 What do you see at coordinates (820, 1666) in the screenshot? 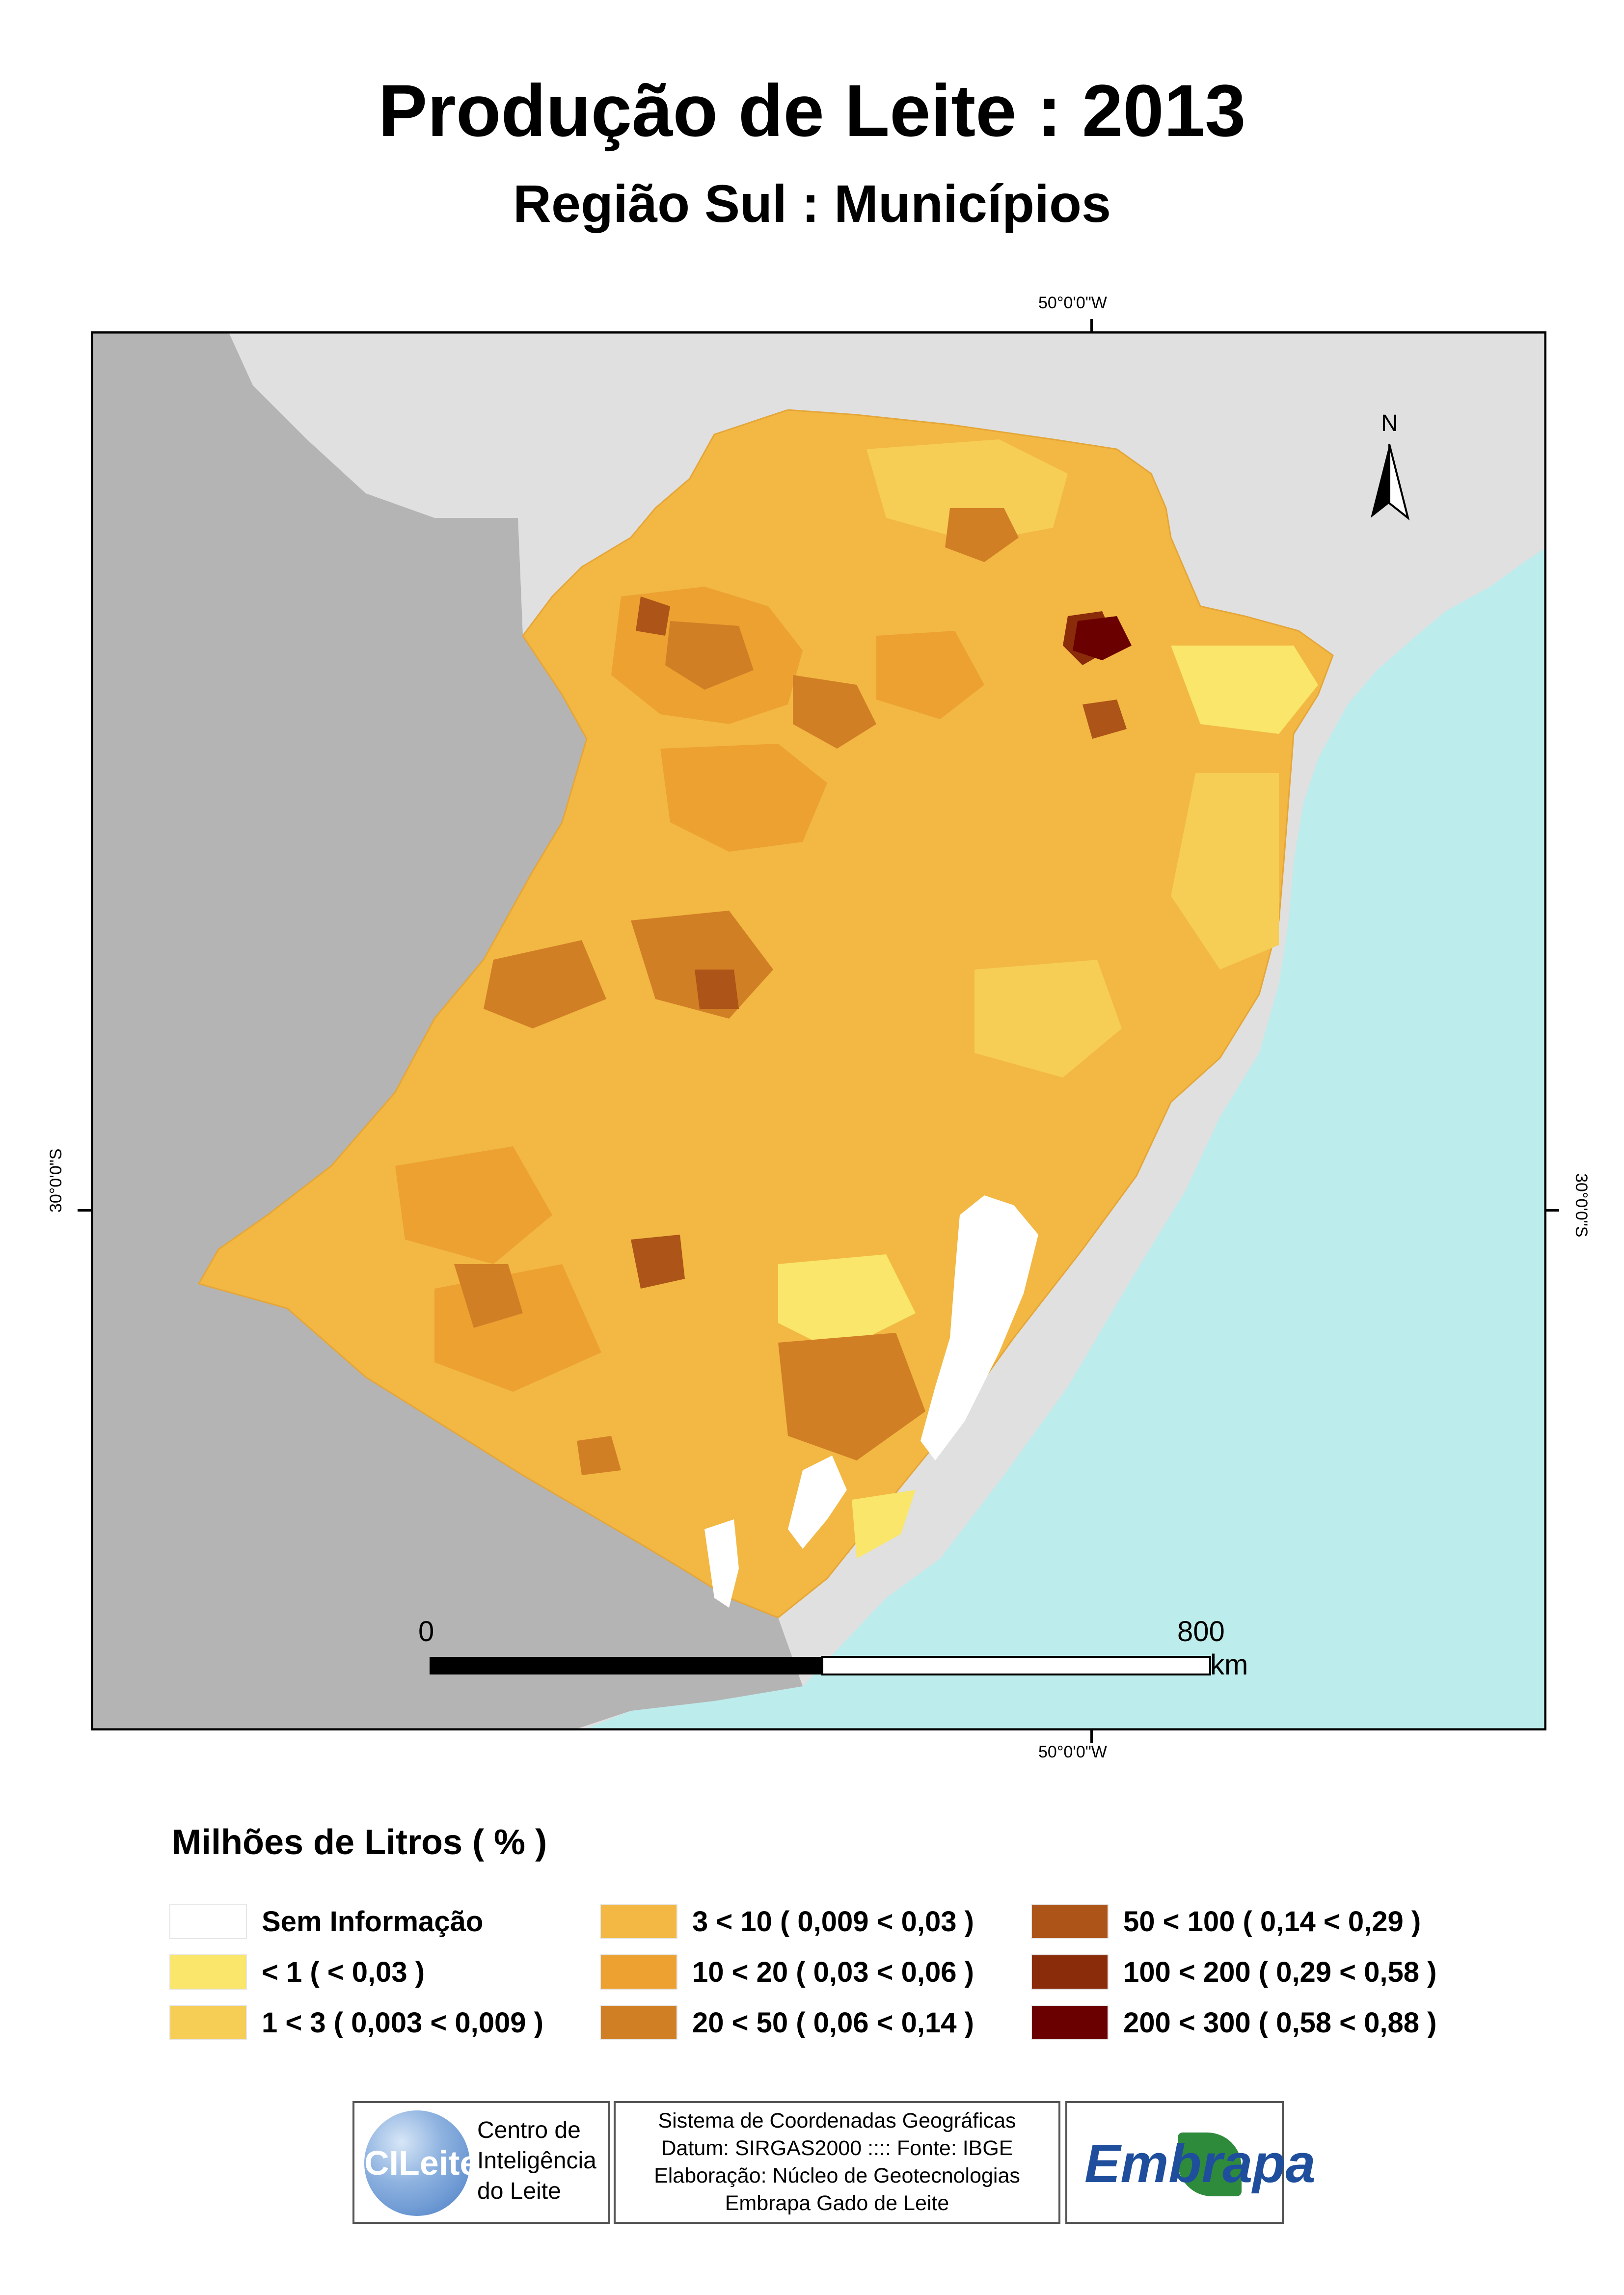
I see `scale-bar` at bounding box center [820, 1666].